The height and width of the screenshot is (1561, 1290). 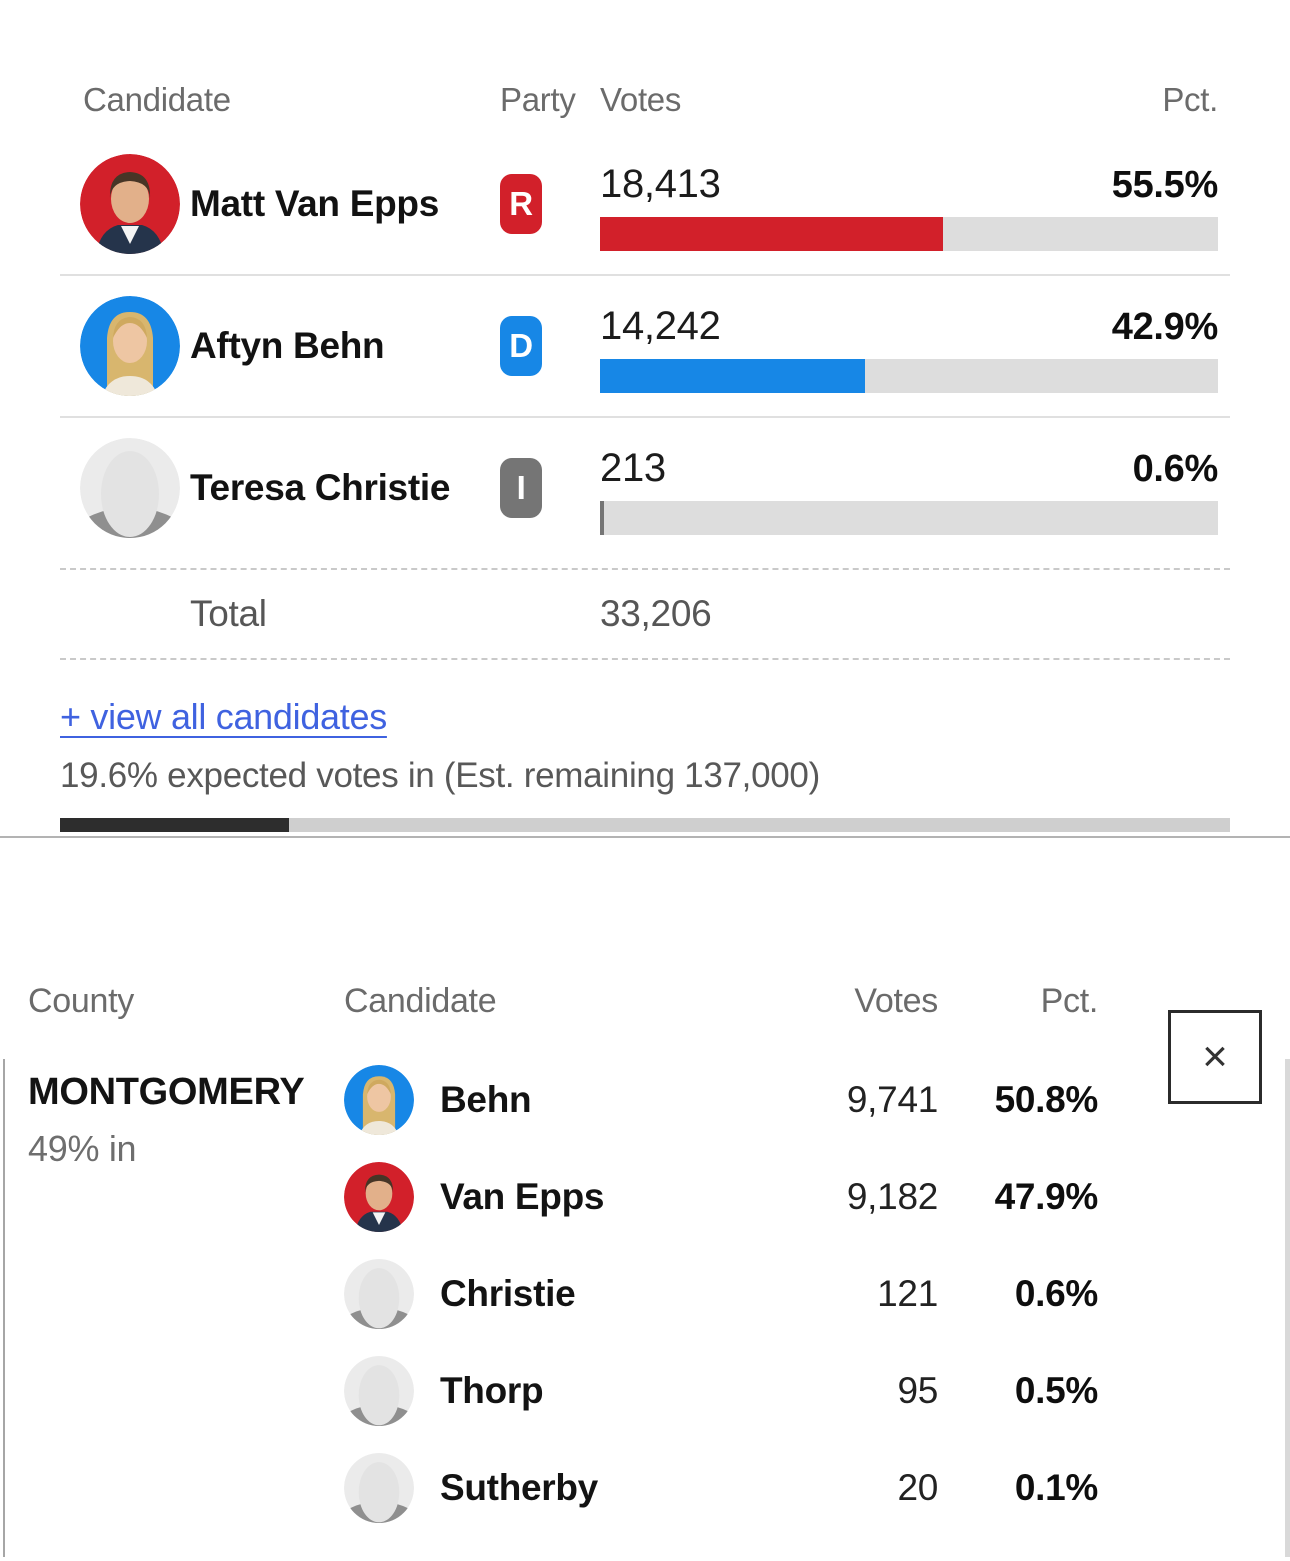 I want to click on total-row: Total 33,206, so click(x=645, y=614).